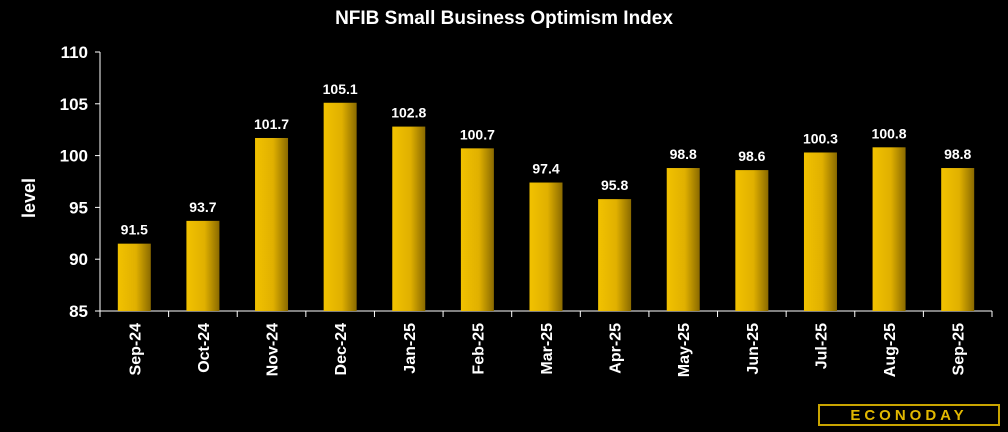  I want to click on data-label: 101.7, so click(271, 124).